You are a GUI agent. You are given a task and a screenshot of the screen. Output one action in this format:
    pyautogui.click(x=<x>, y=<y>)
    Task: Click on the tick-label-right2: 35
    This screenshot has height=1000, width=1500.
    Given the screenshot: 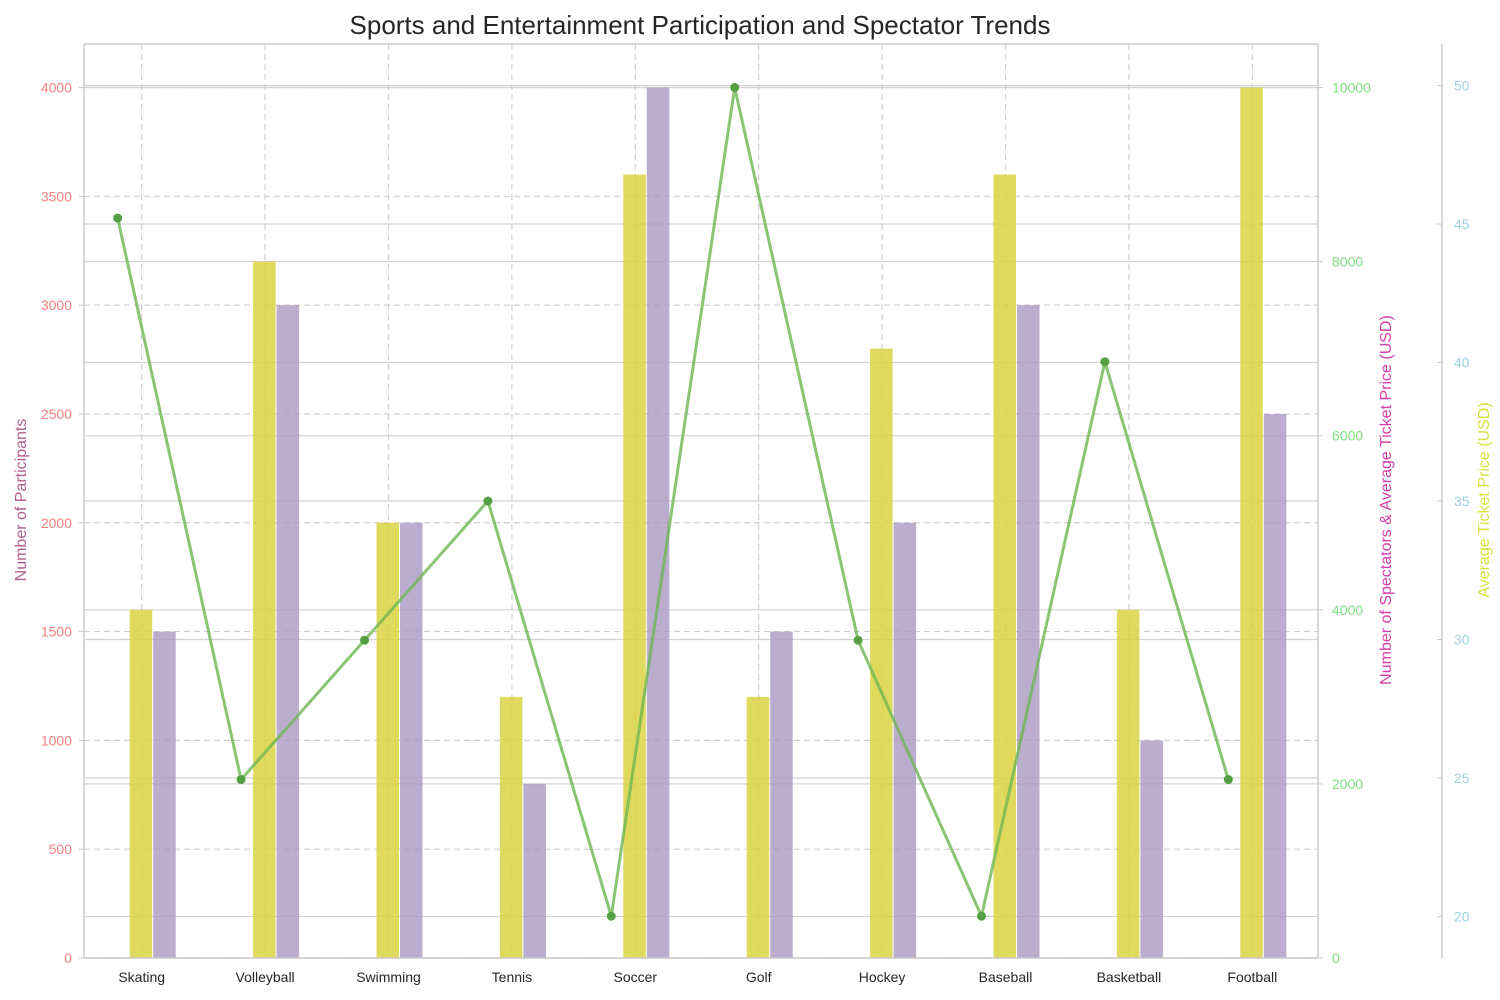 What is the action you would take?
    pyautogui.click(x=1462, y=501)
    